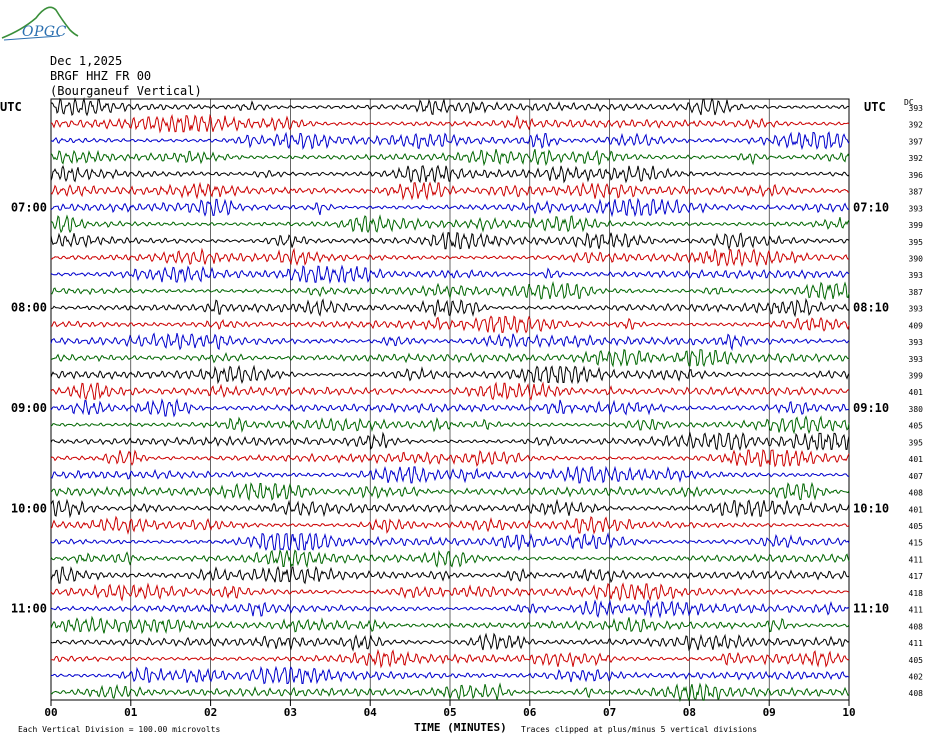 The width and height of the screenshot is (930, 744). I want to click on dc-offset-label: 402, so click(916, 676).